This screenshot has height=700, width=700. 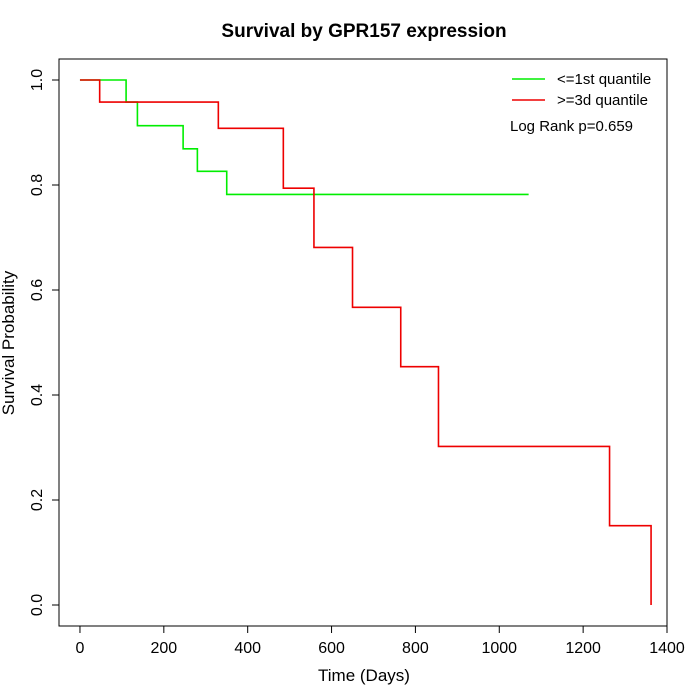 I want to click on y-tick-label: 1.0, so click(x=37, y=80).